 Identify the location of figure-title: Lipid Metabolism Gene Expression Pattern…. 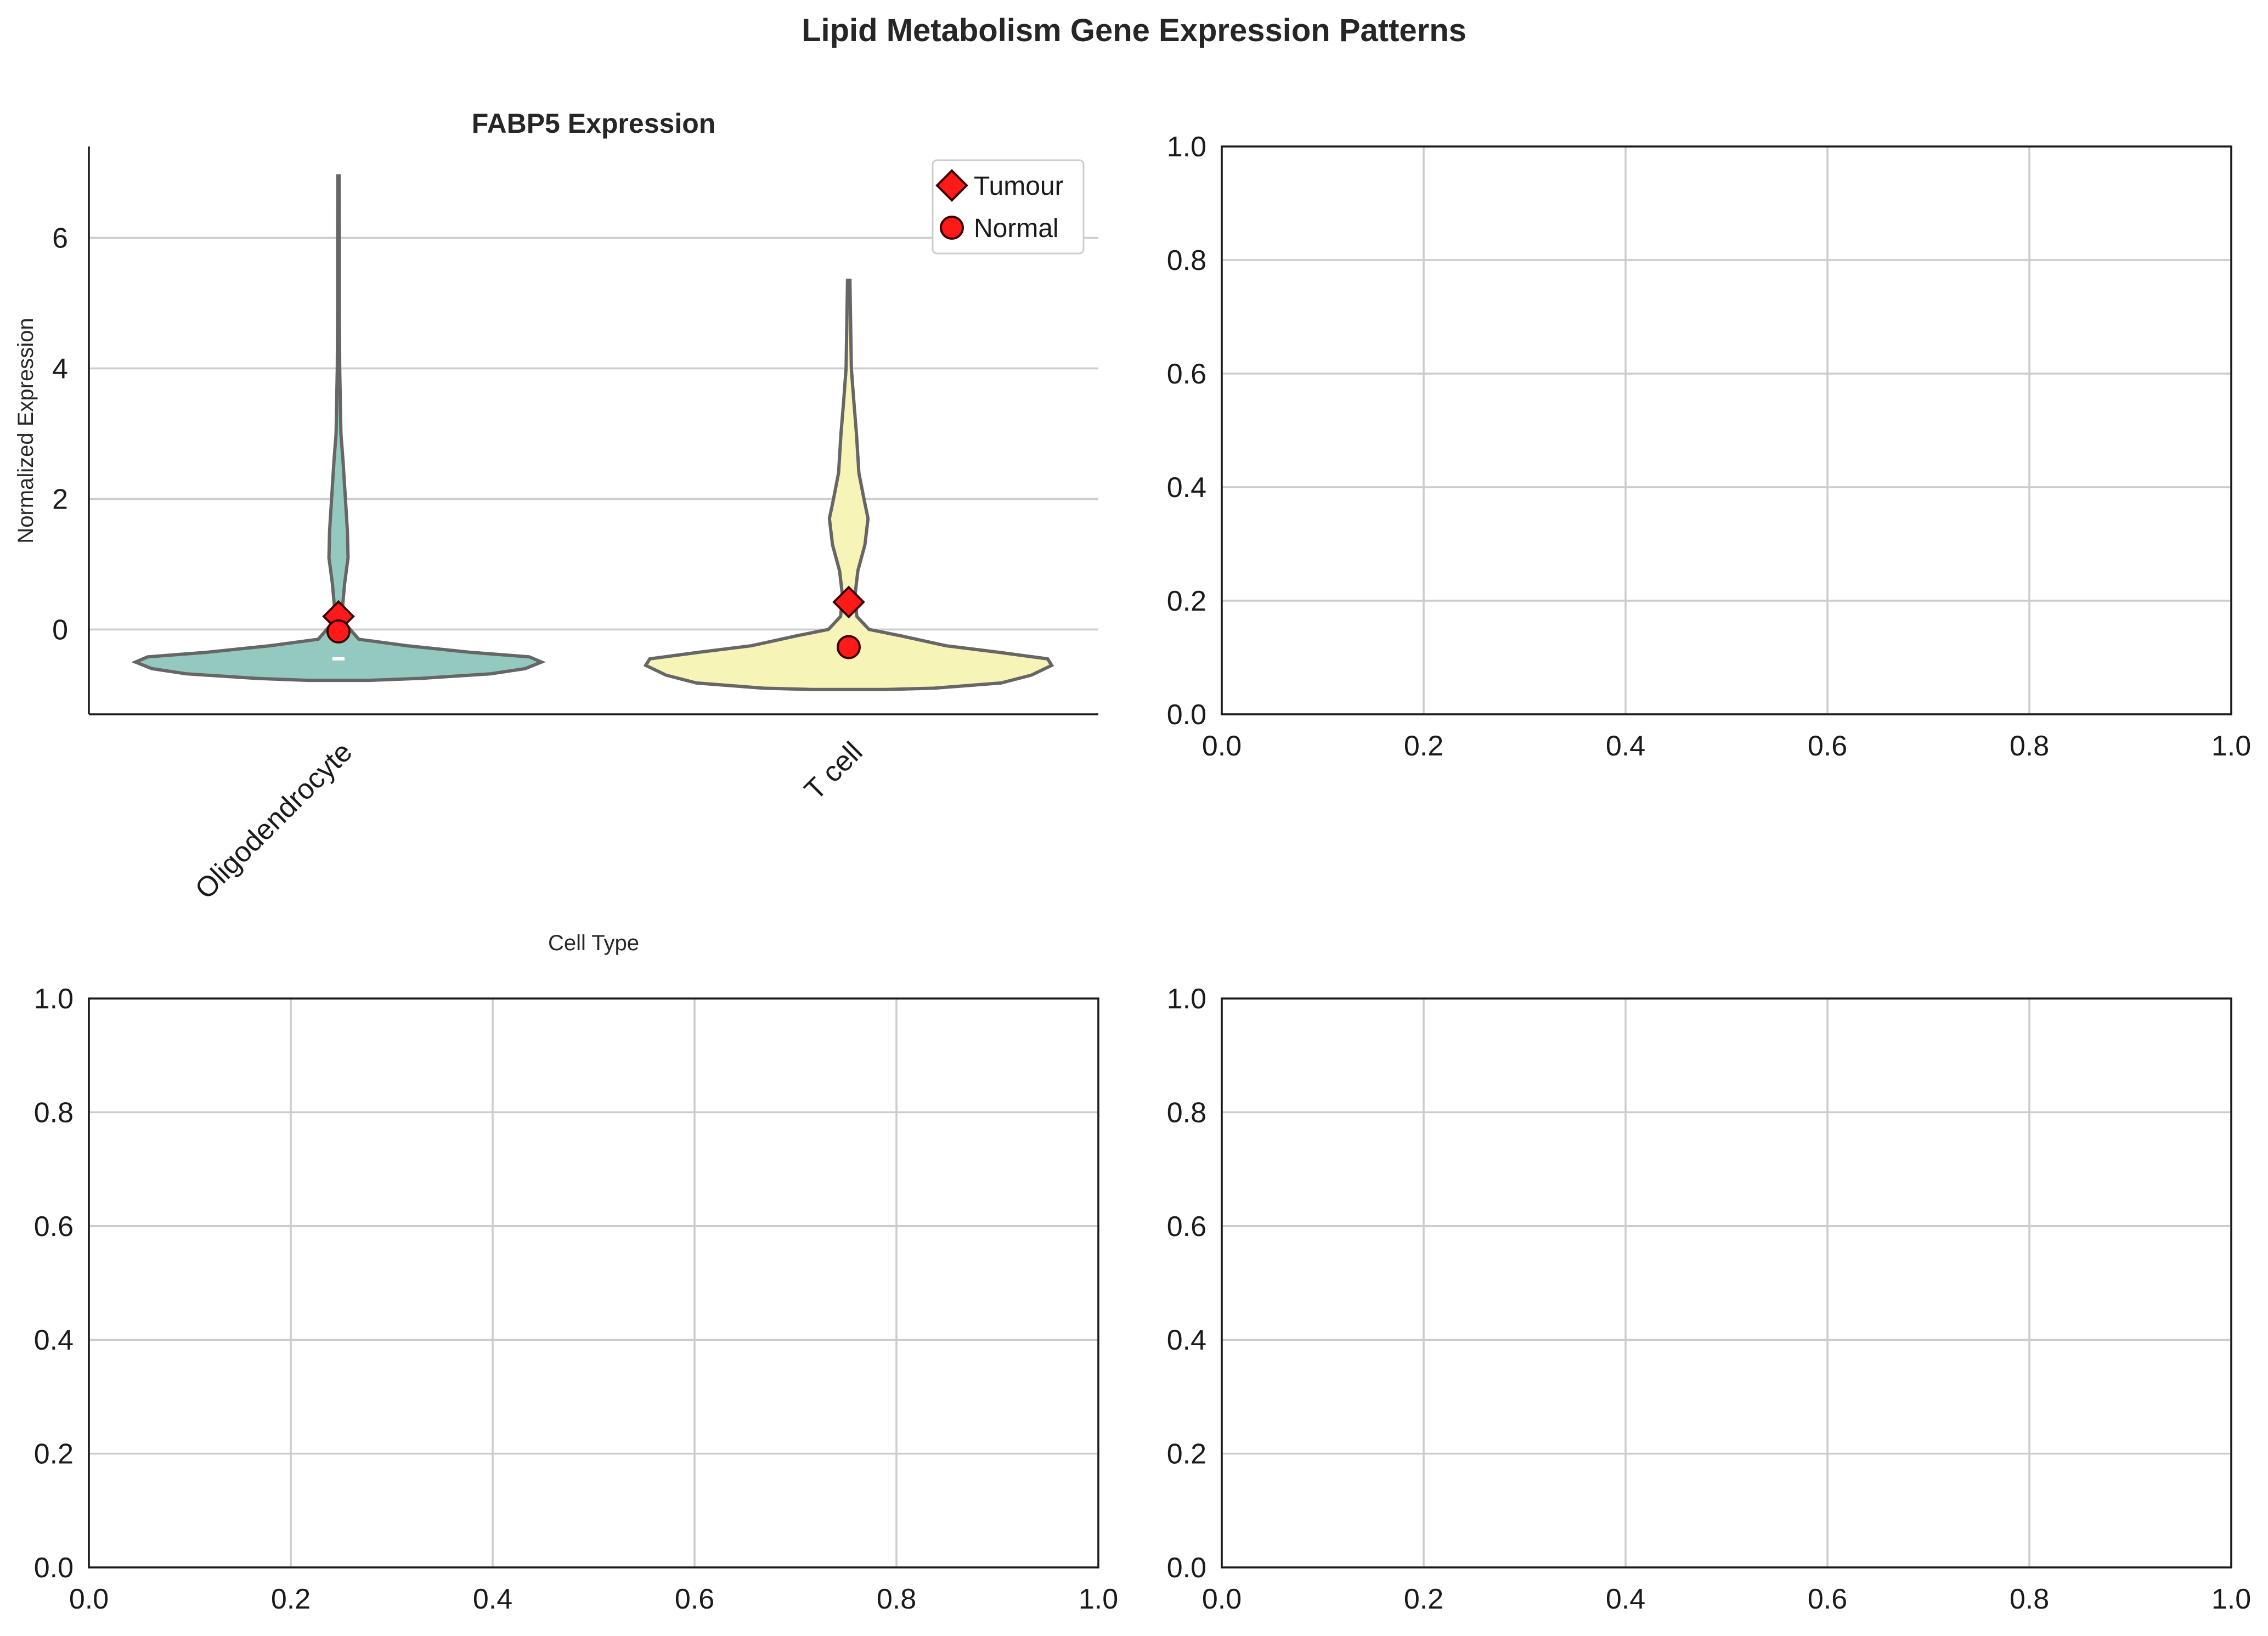
(1134, 30).